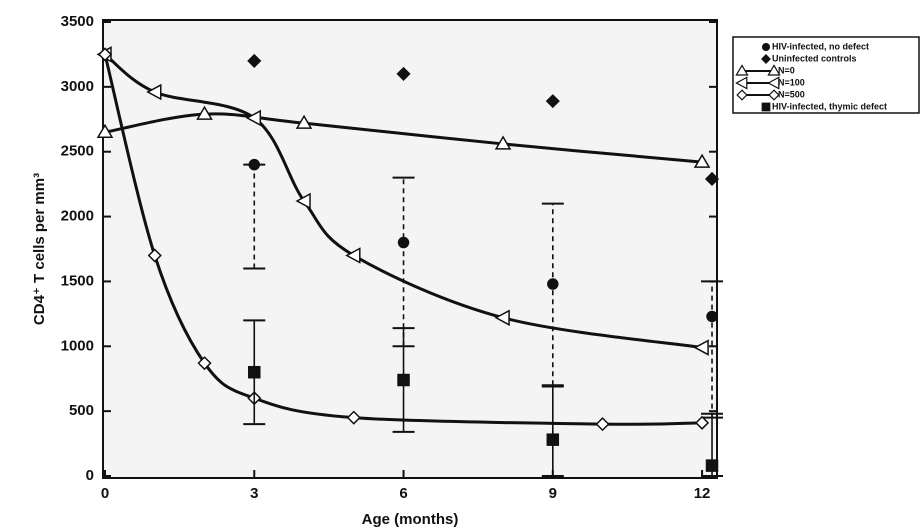 The width and height of the screenshot is (921, 530). What do you see at coordinates (702, 493) in the screenshot?
I see `x-tick-label: 12` at bounding box center [702, 493].